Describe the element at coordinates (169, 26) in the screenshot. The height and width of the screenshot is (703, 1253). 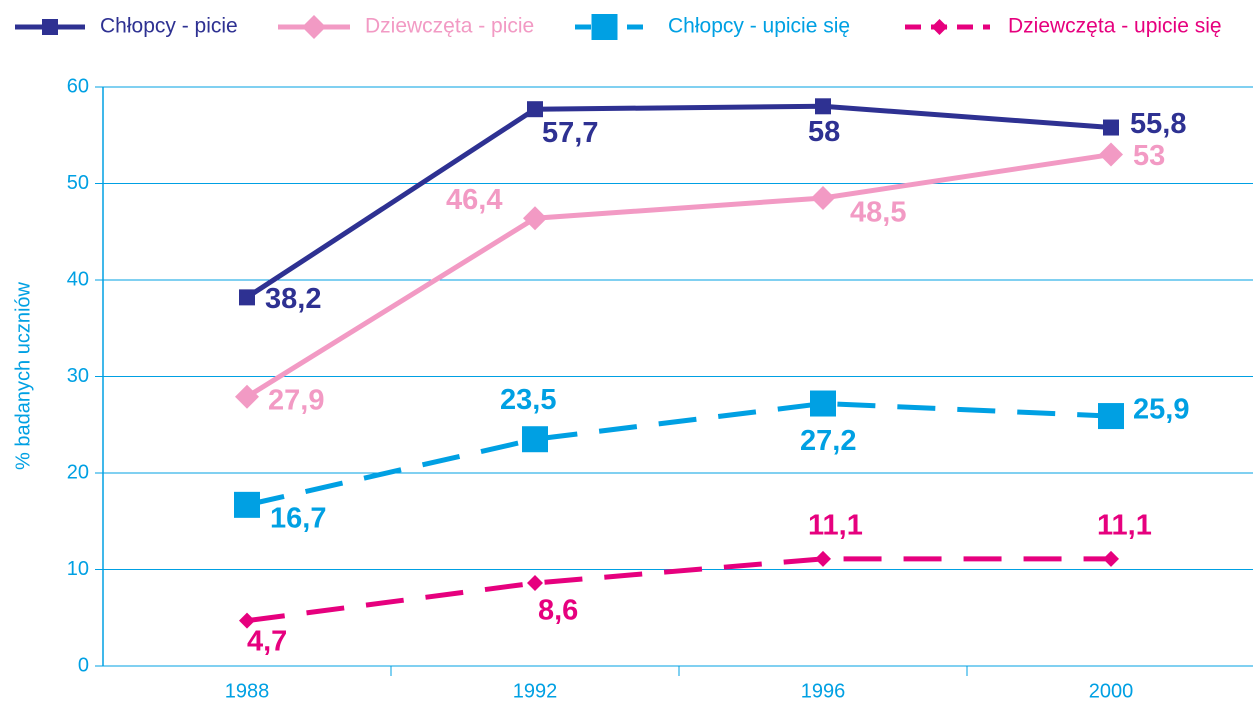
I see `legend-label: Chłopcy - picie` at that location.